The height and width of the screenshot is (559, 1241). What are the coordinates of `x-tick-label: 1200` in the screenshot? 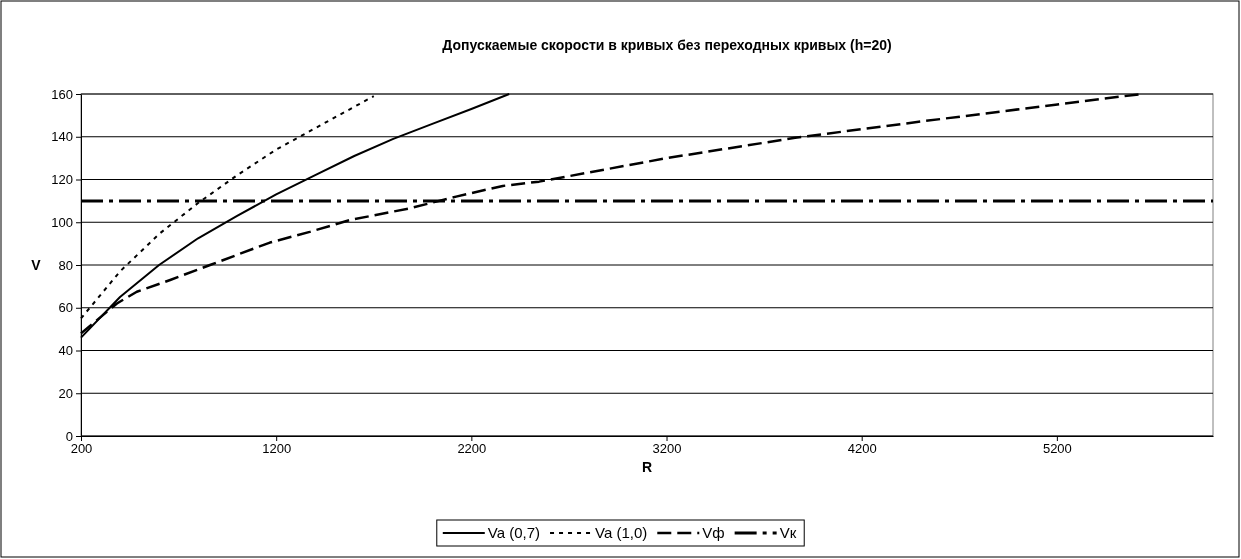 It's located at (277, 449).